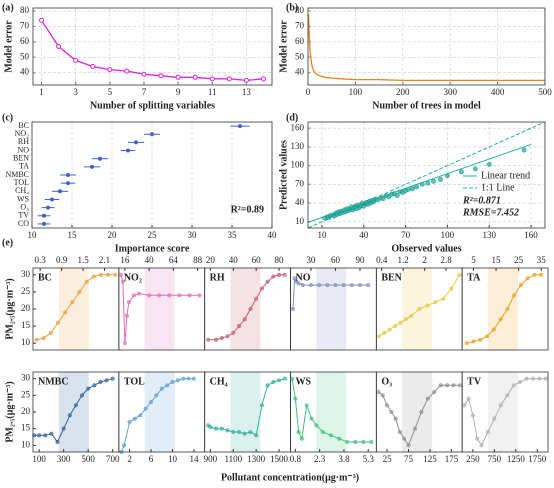 This screenshot has width=554, height=488. Describe the element at coordinates (173, 459) in the screenshot. I see `x-tick-label: 10` at that location.